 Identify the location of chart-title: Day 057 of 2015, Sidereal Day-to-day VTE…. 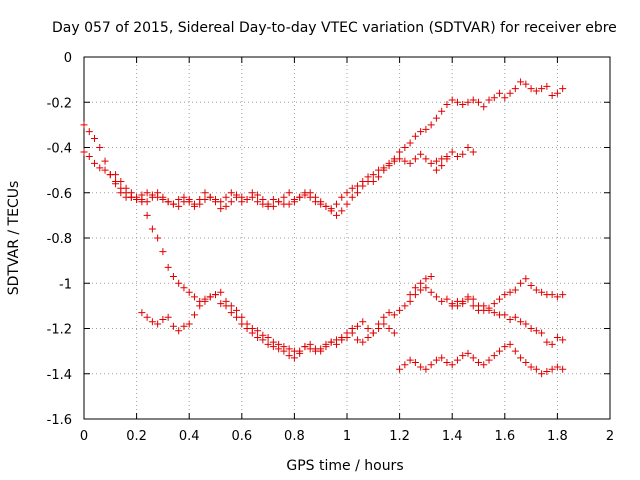
(334, 28).